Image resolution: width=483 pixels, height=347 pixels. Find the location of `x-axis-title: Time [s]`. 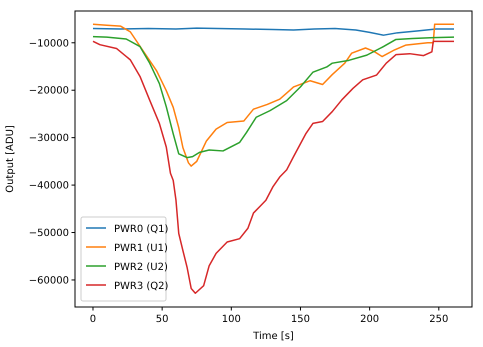

x-axis-title: Time [s] is located at coordinates (273, 336).